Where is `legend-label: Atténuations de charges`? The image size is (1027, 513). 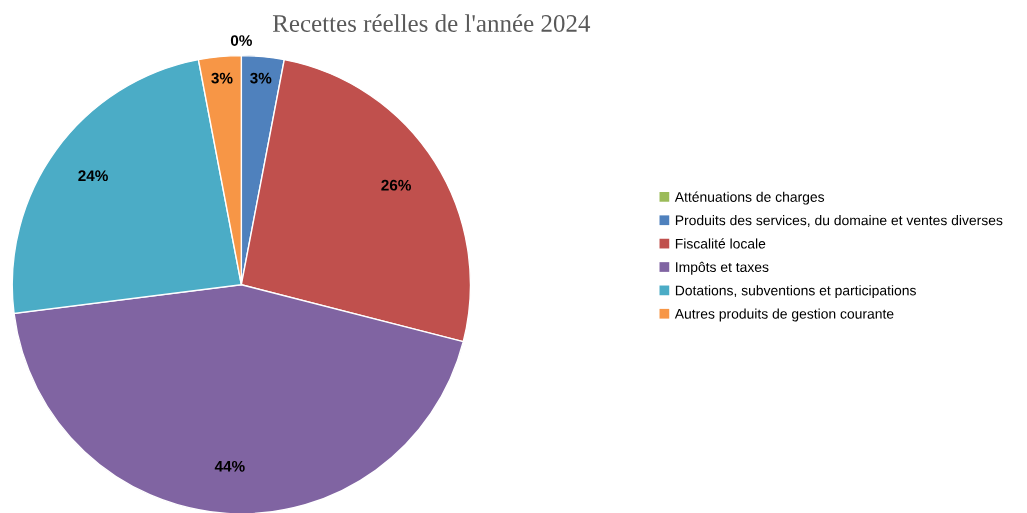
legend-label: Atténuations de charges is located at coordinates (749, 198).